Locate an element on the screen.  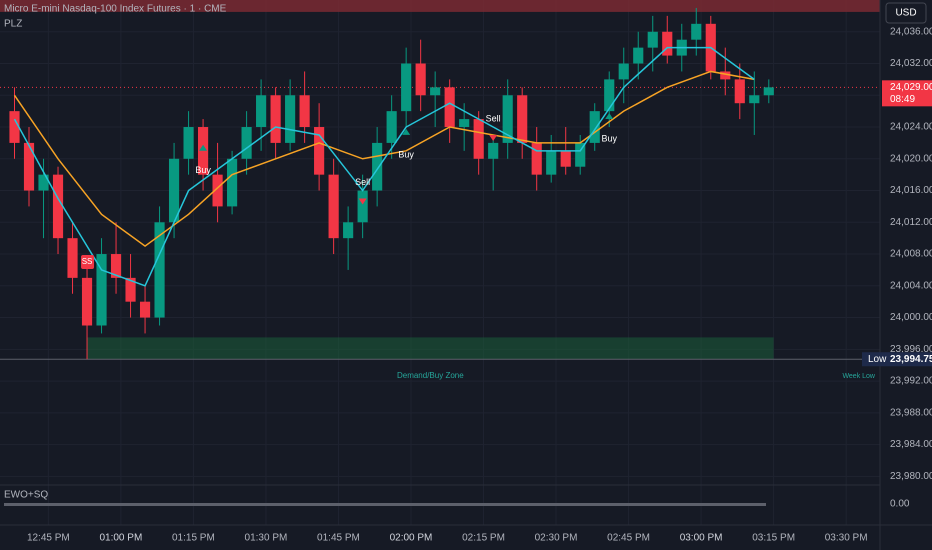
last-price-tag is located at coordinates (907, 93).